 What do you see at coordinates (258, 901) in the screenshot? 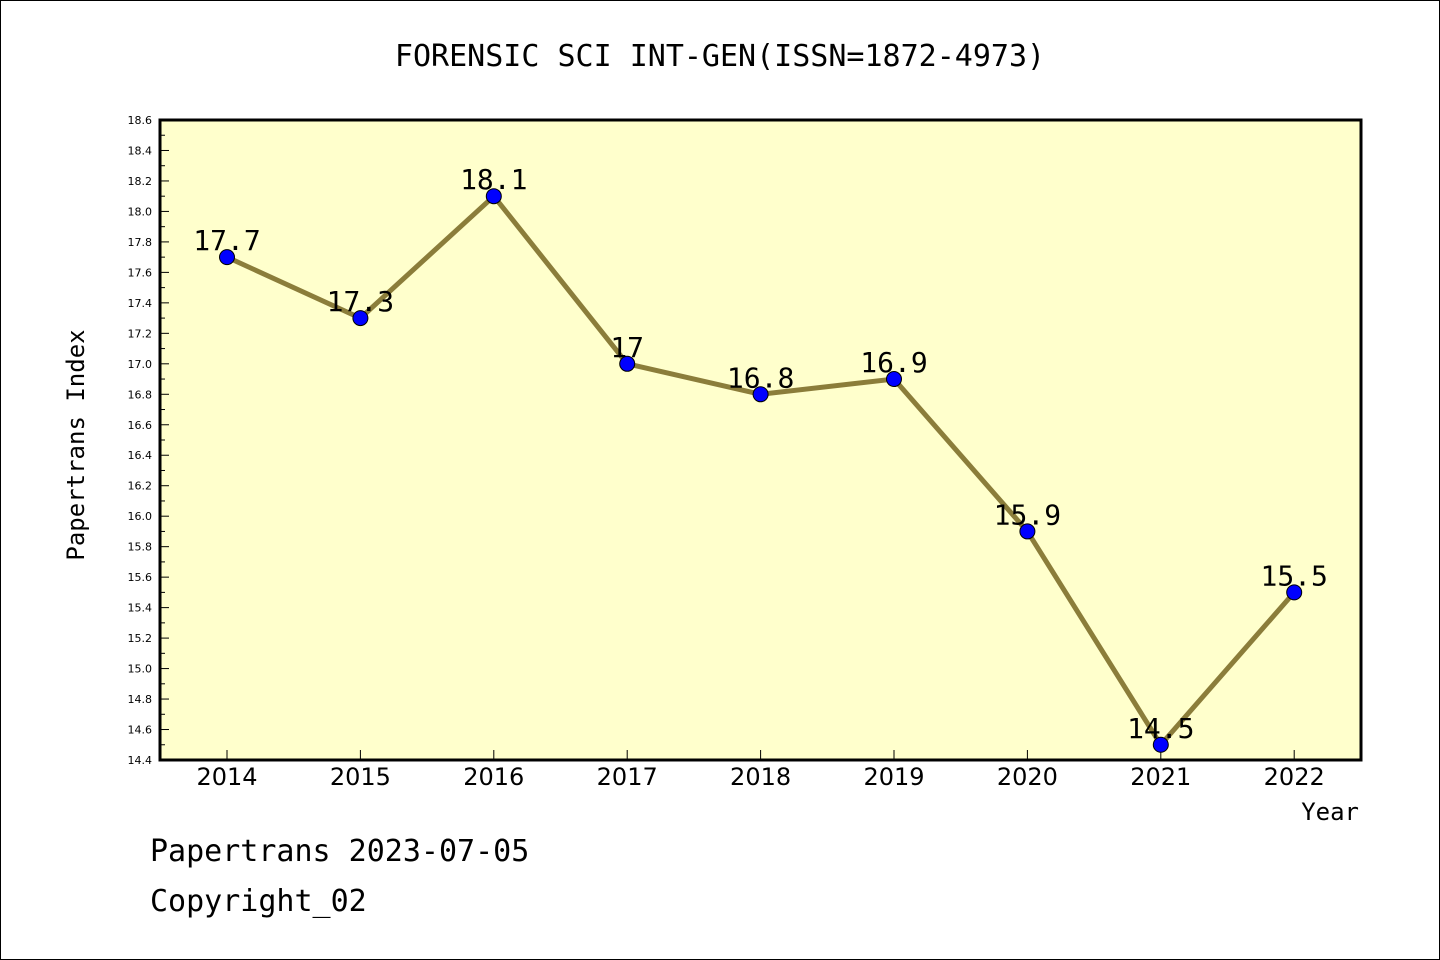
I see `footer-copyright: Copyright_02` at bounding box center [258, 901].